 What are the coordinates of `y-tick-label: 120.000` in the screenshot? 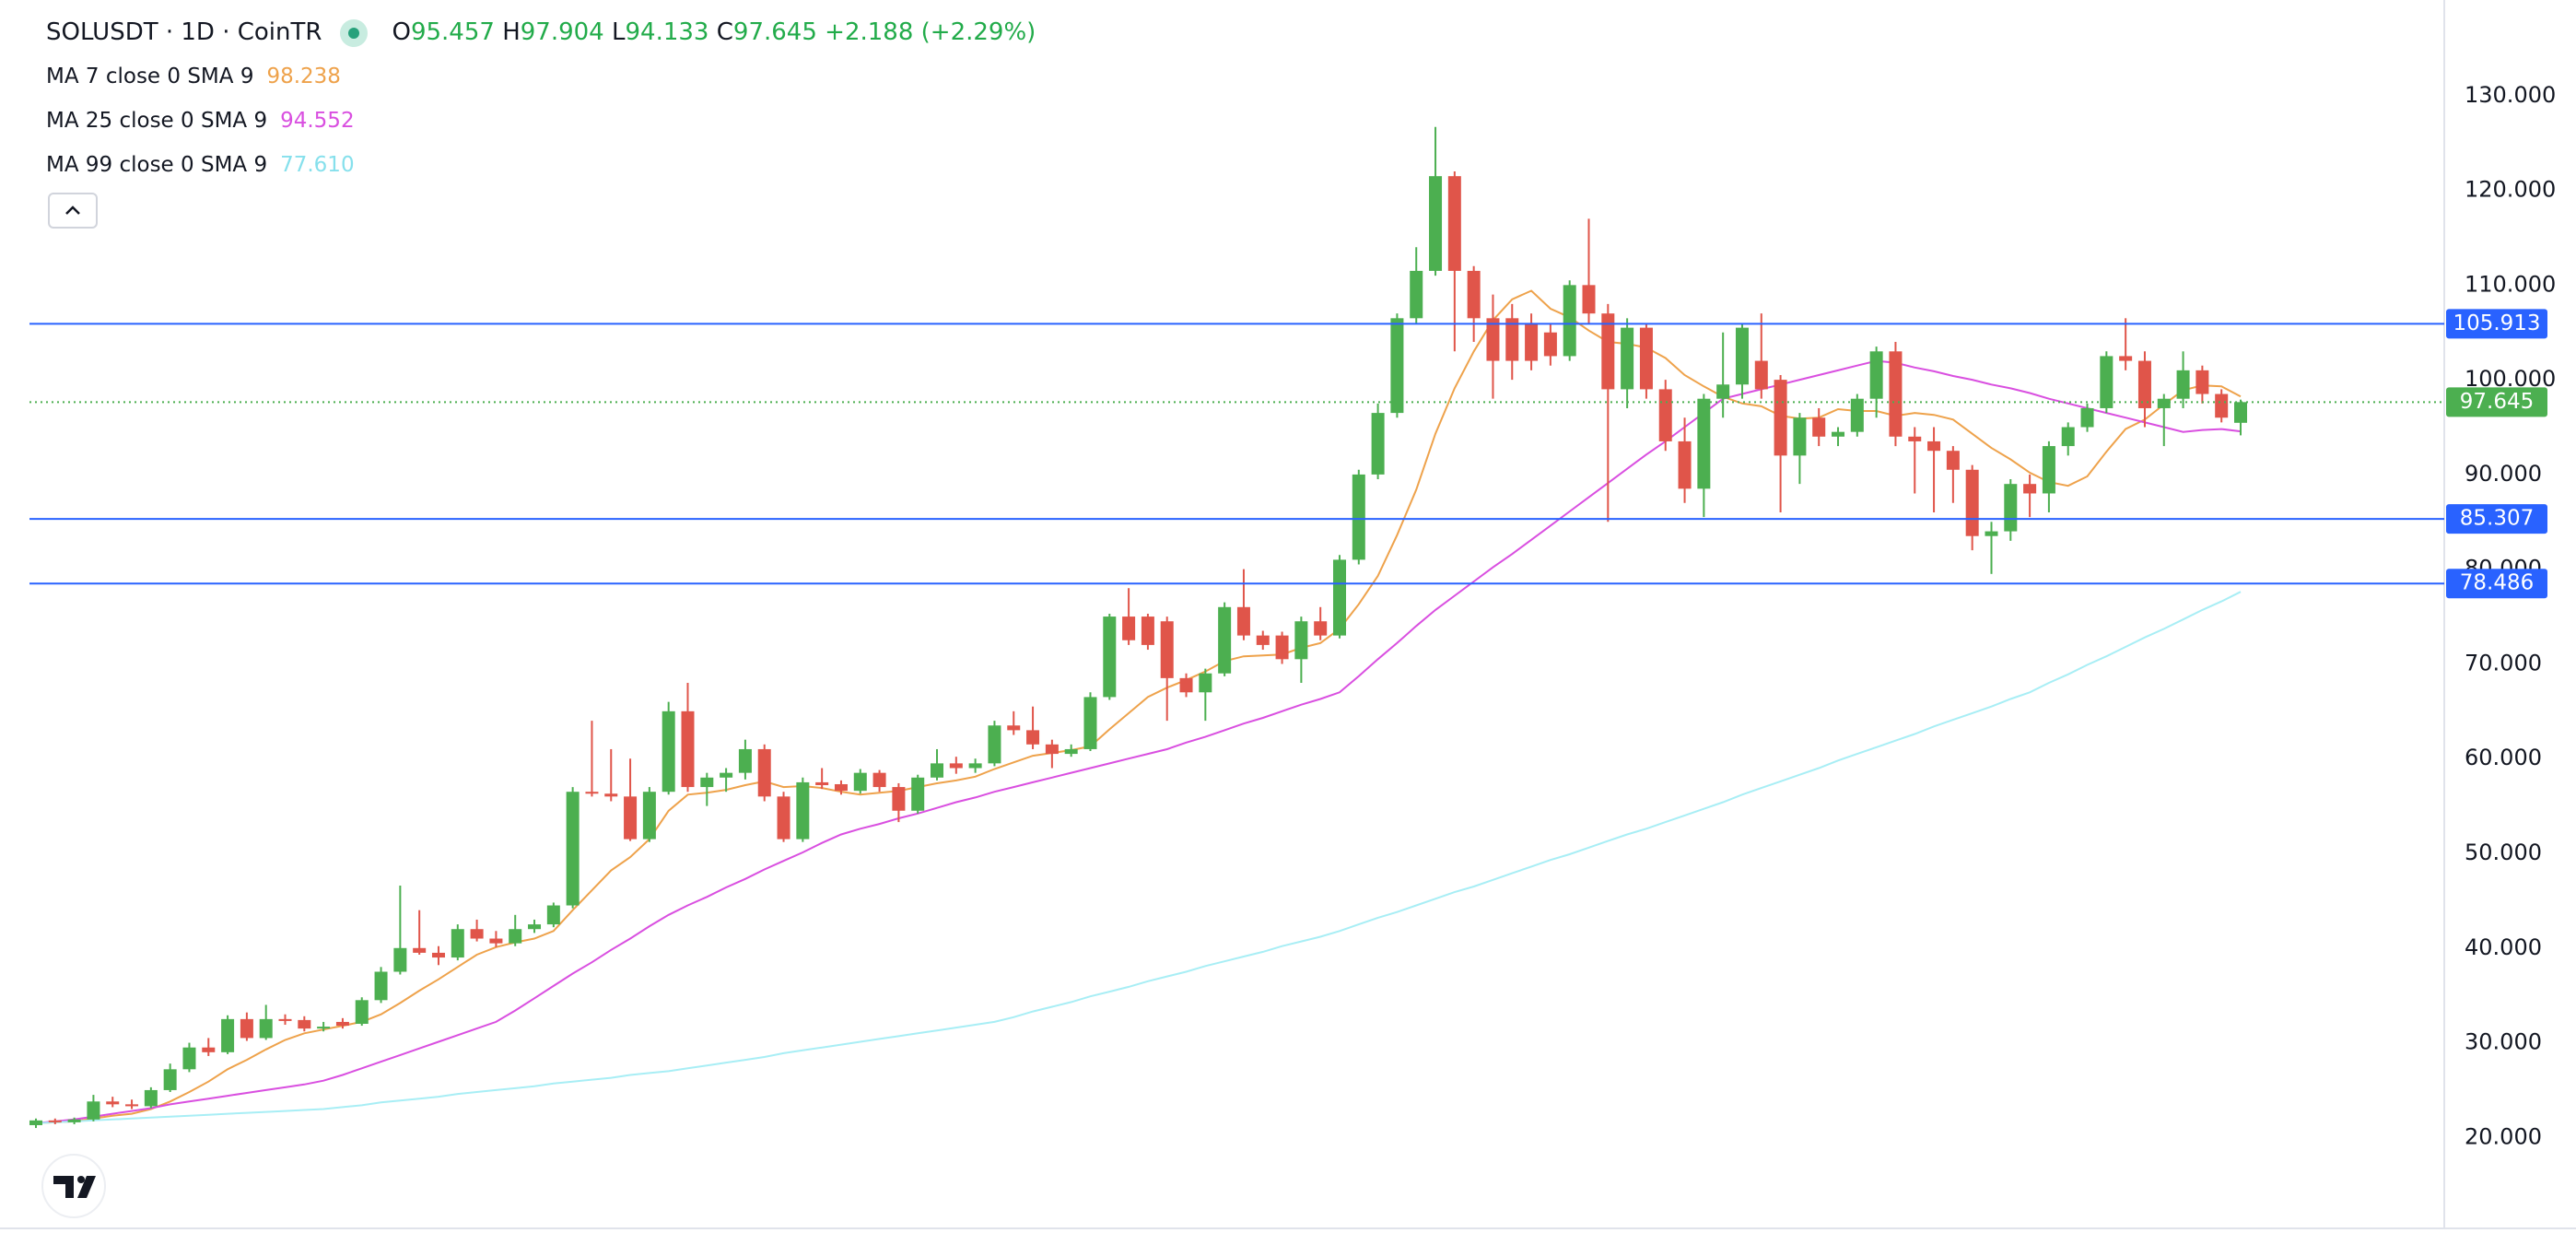 It's located at (2510, 190).